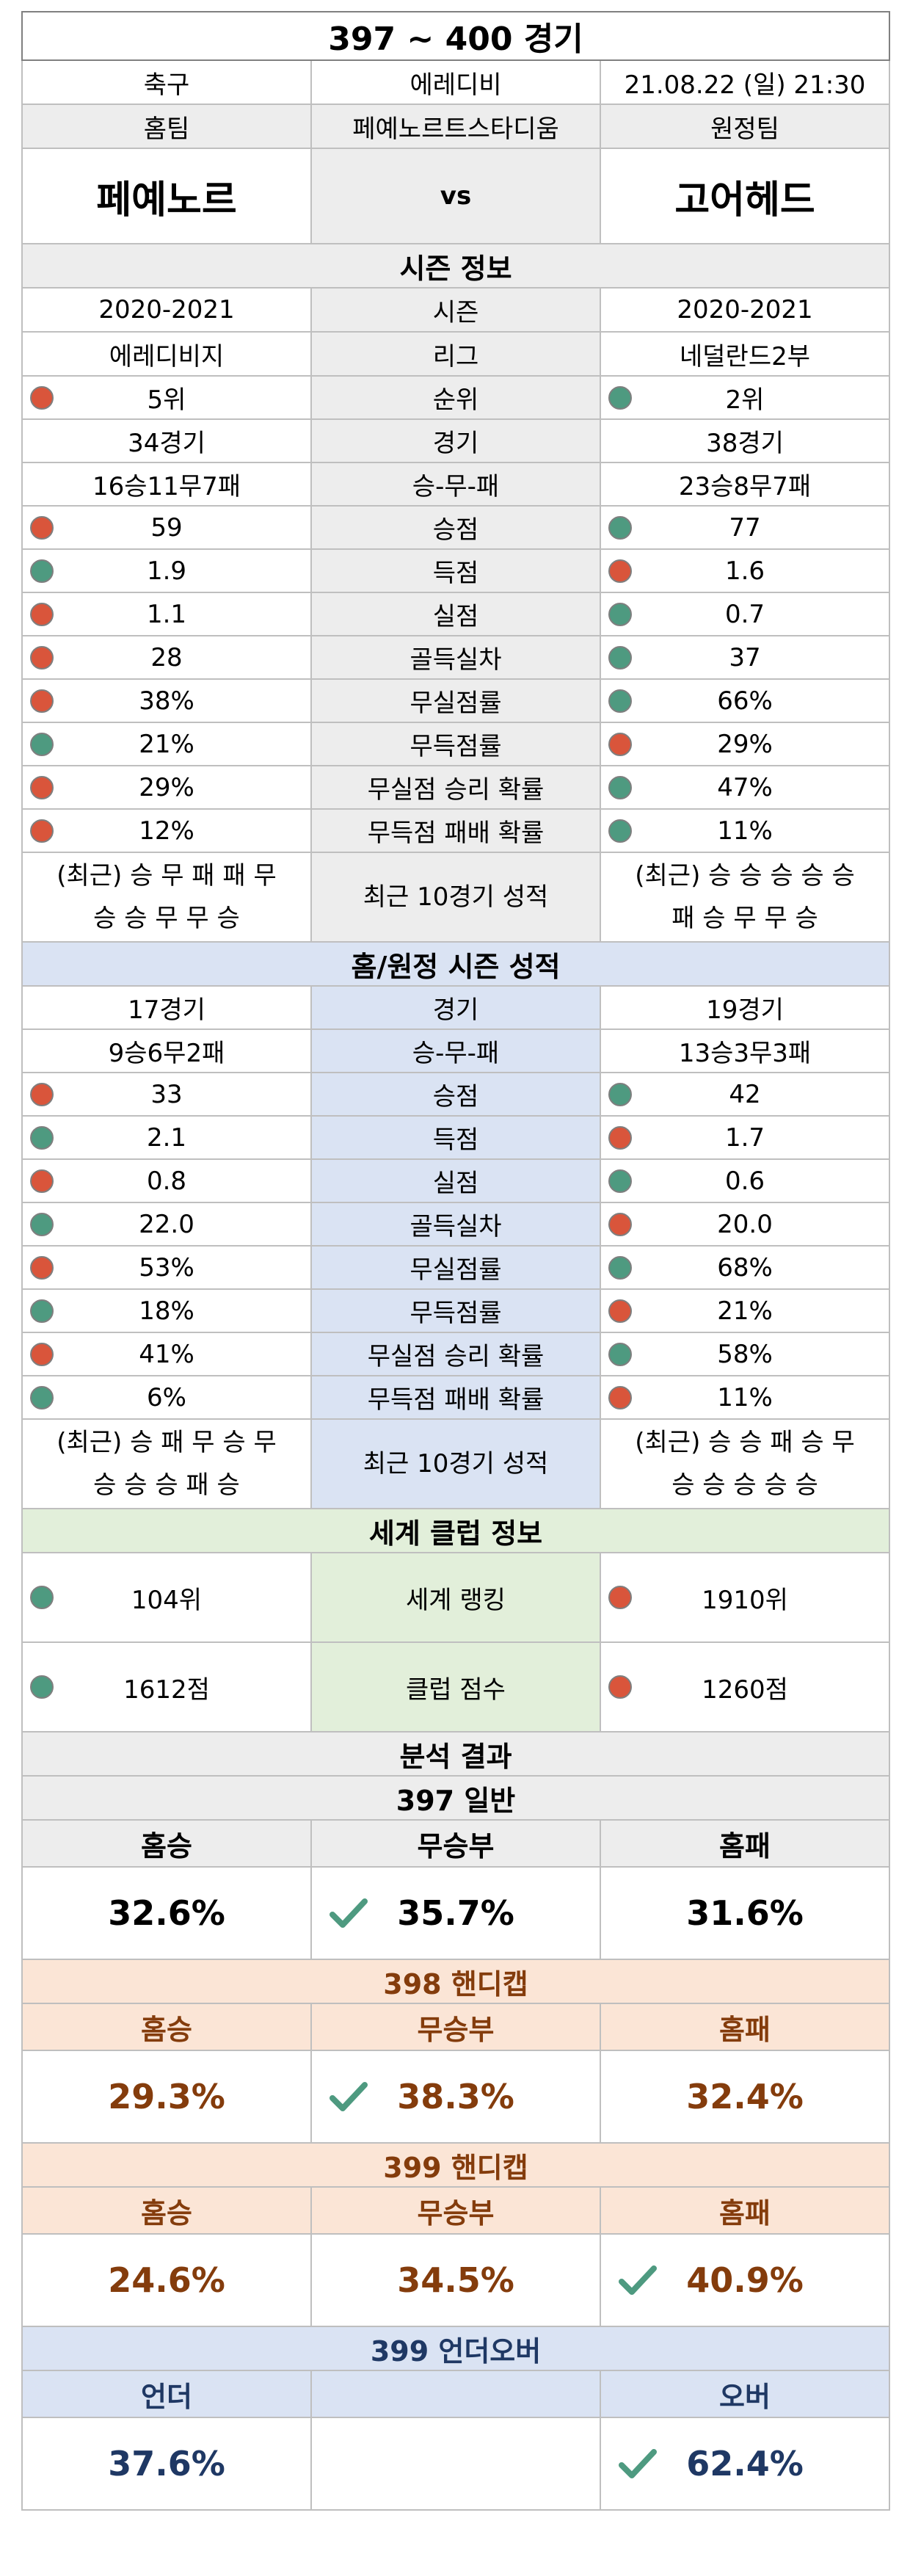 The image size is (910, 2576). Describe the element at coordinates (166, 2097) in the screenshot. I see `probability-value: 29.3%` at that location.